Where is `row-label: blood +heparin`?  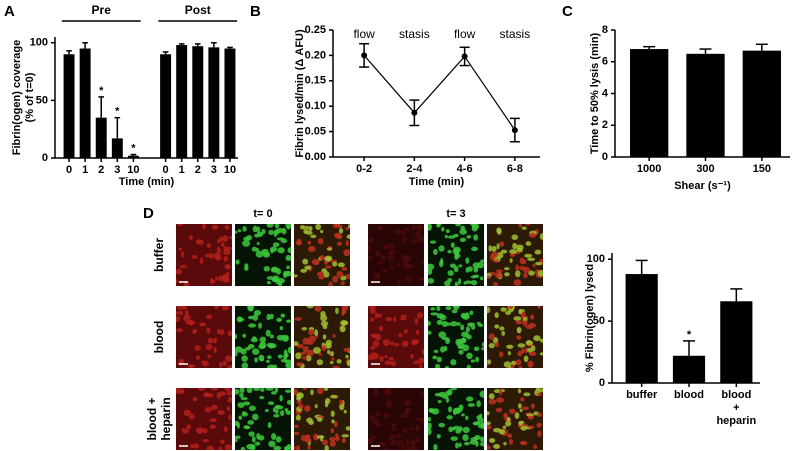
row-label: blood +heparin is located at coordinates (159, 418).